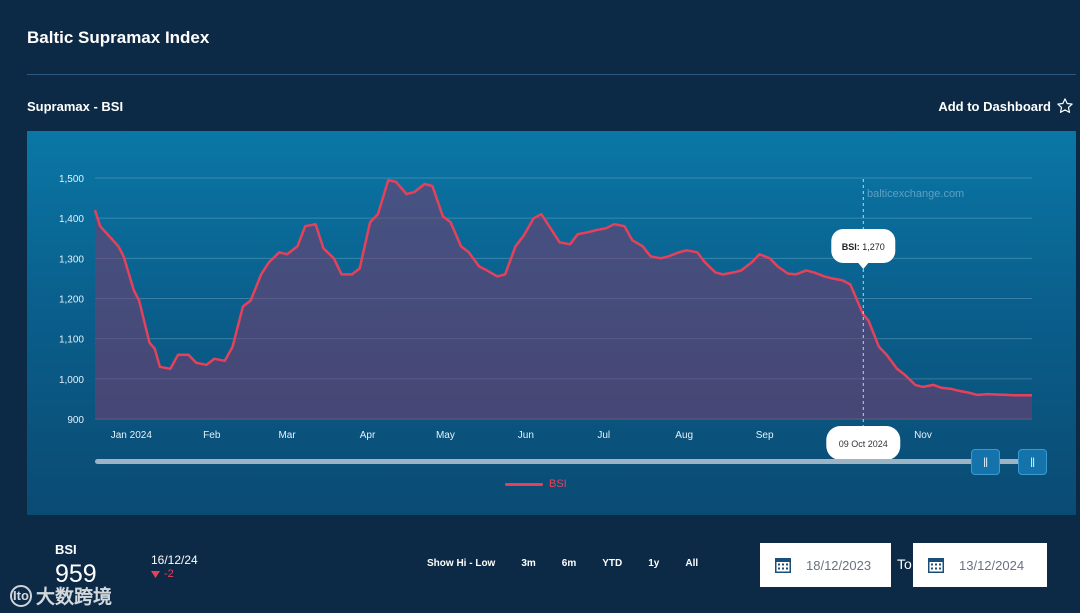  I want to click on y-tick-label: 1,400, so click(71, 219).